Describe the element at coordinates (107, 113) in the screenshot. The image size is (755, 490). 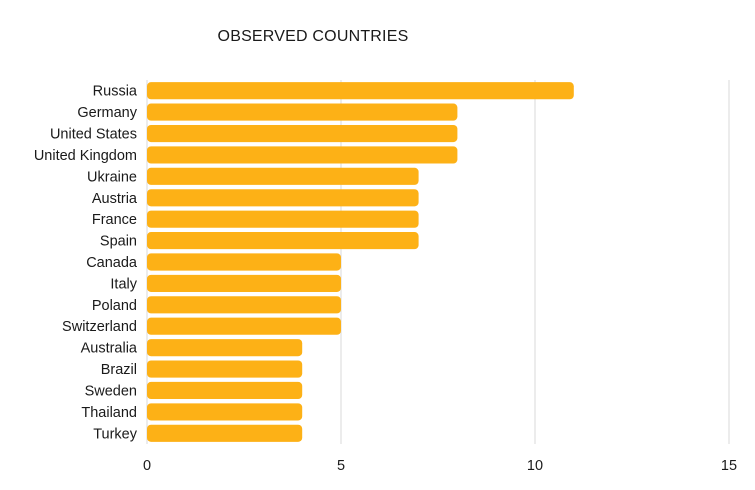
I see `category-label-germany: Germany` at that location.